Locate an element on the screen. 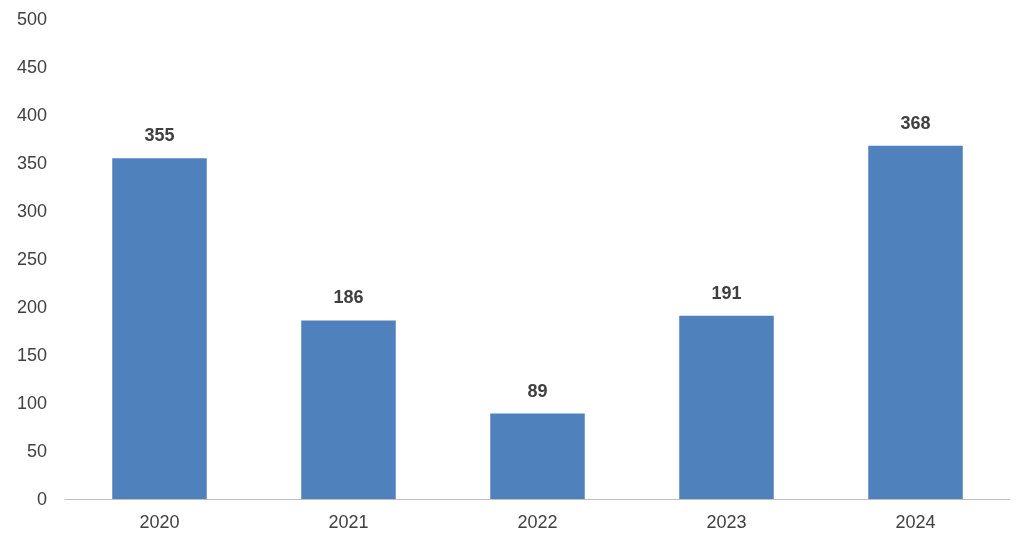  x-tick-label: 2021 is located at coordinates (348, 522).